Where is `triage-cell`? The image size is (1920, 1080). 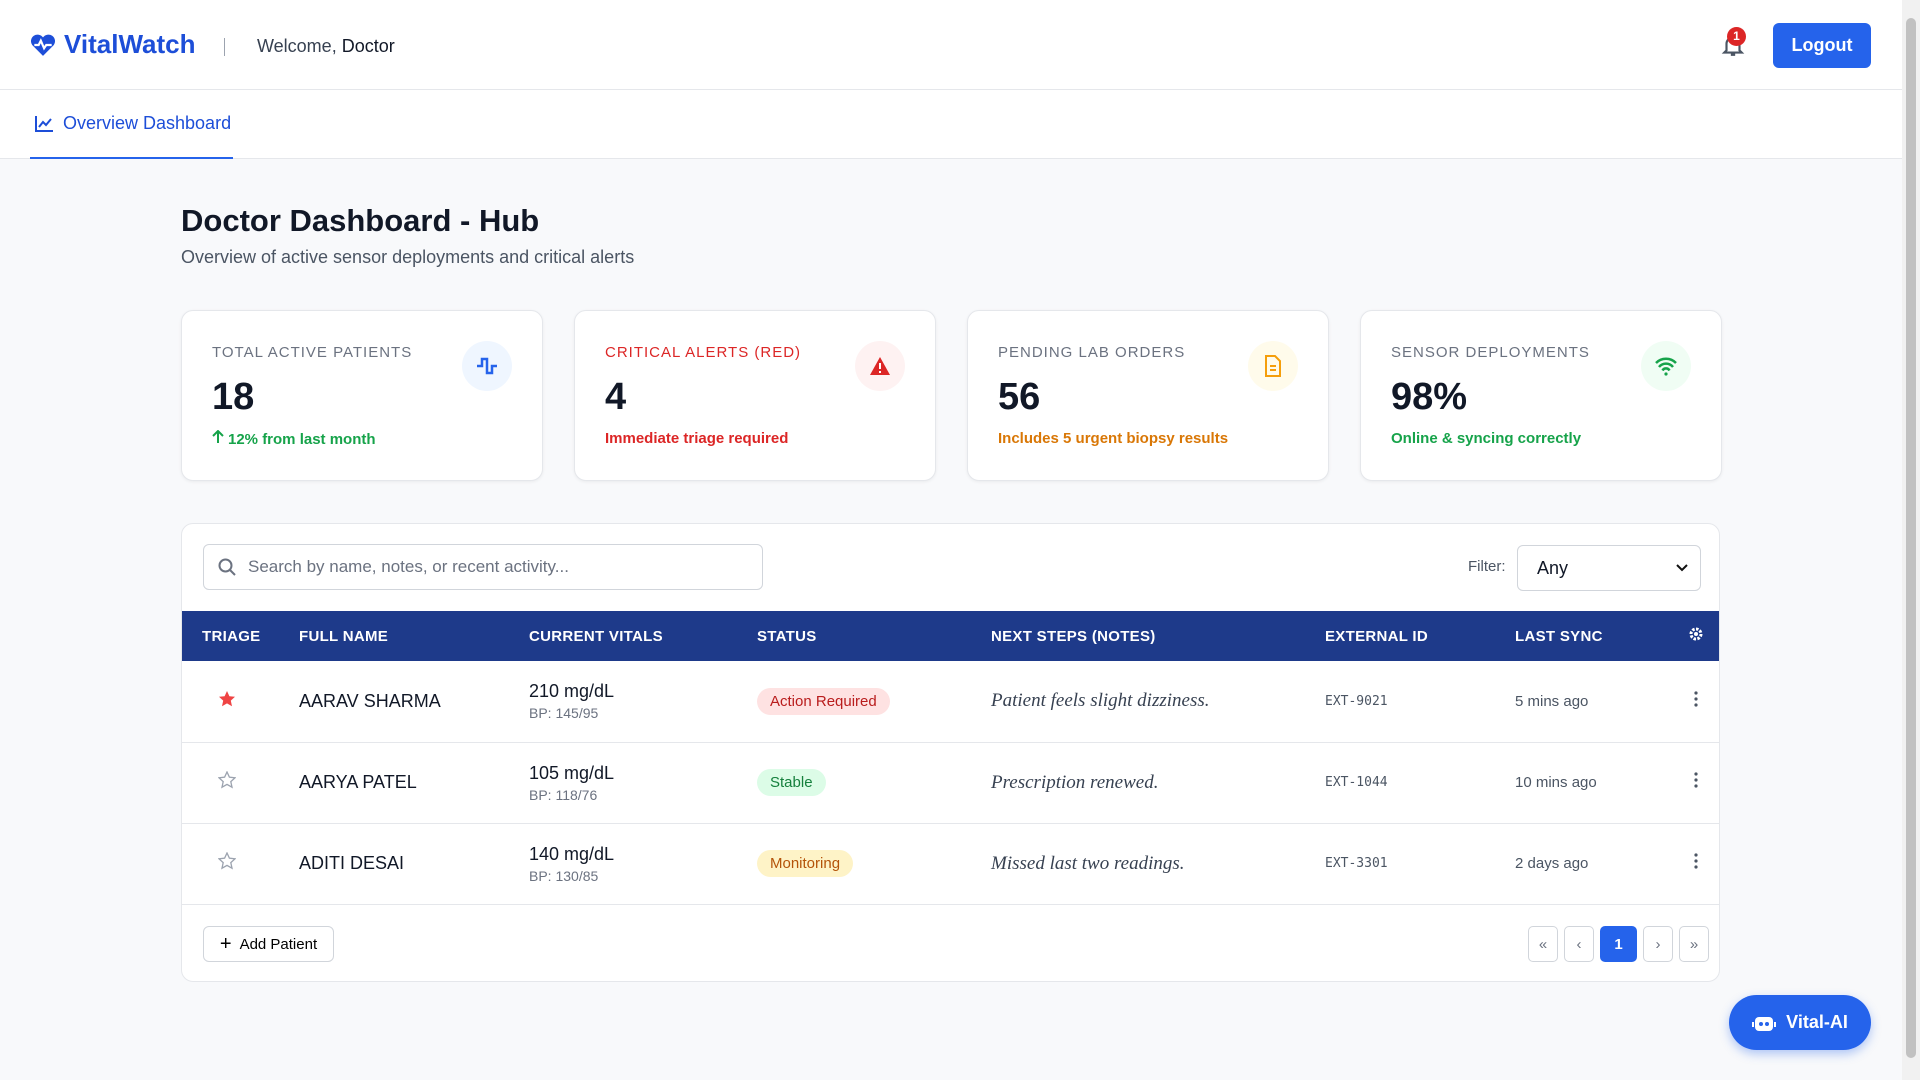
triage-cell is located at coordinates (230, 864).